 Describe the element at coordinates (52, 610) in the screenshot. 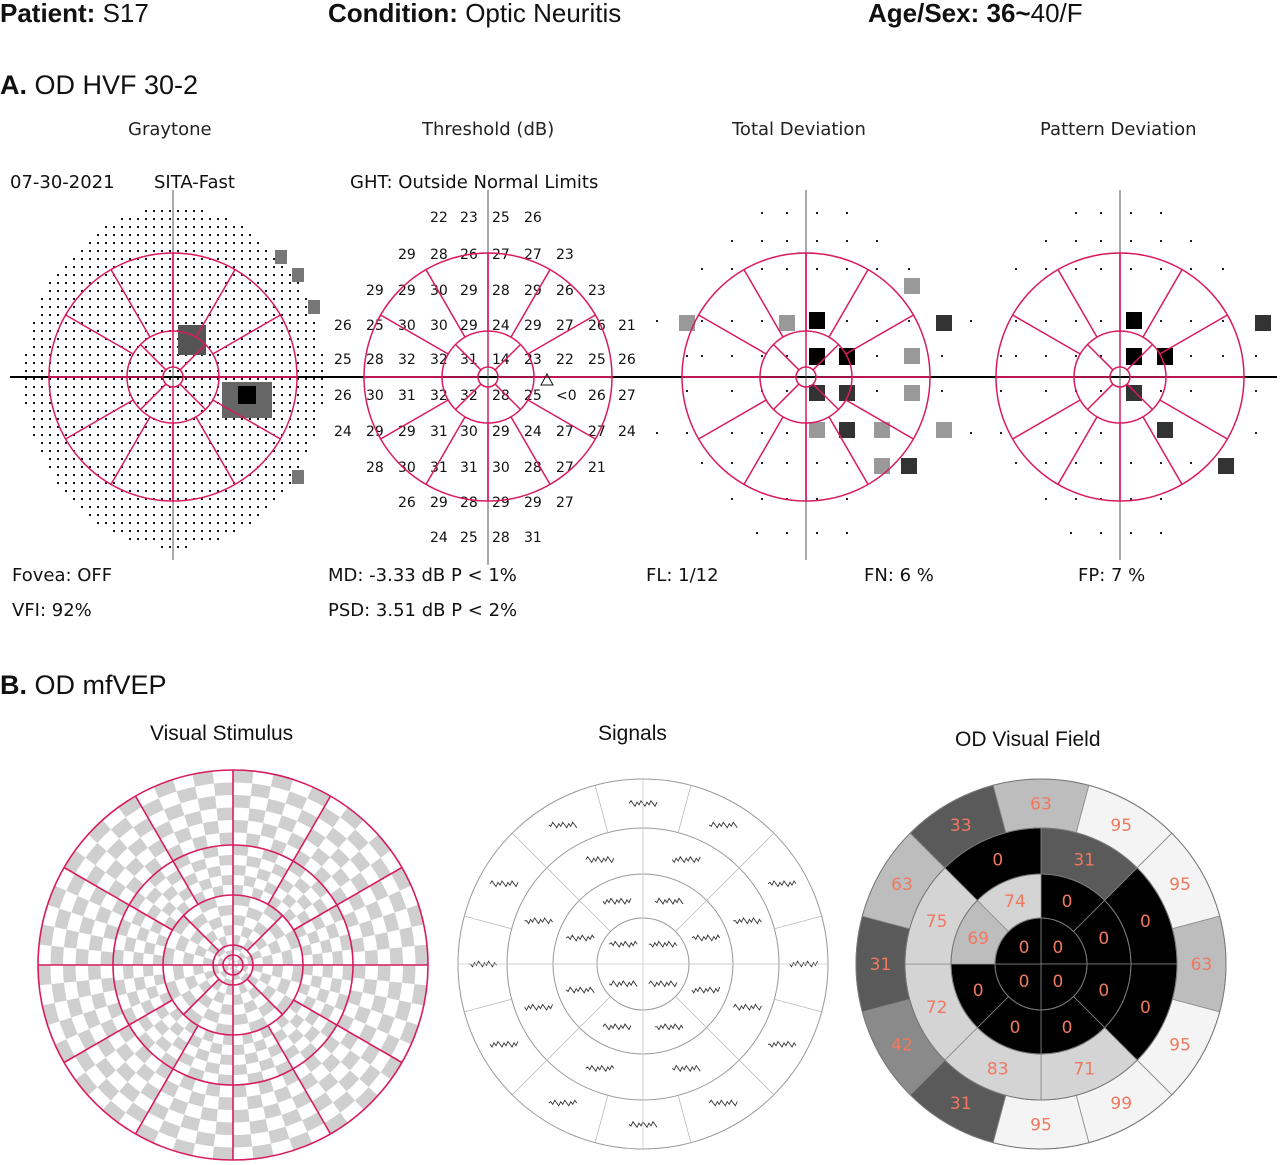

I see `vfi-value: VFI: 92%` at that location.